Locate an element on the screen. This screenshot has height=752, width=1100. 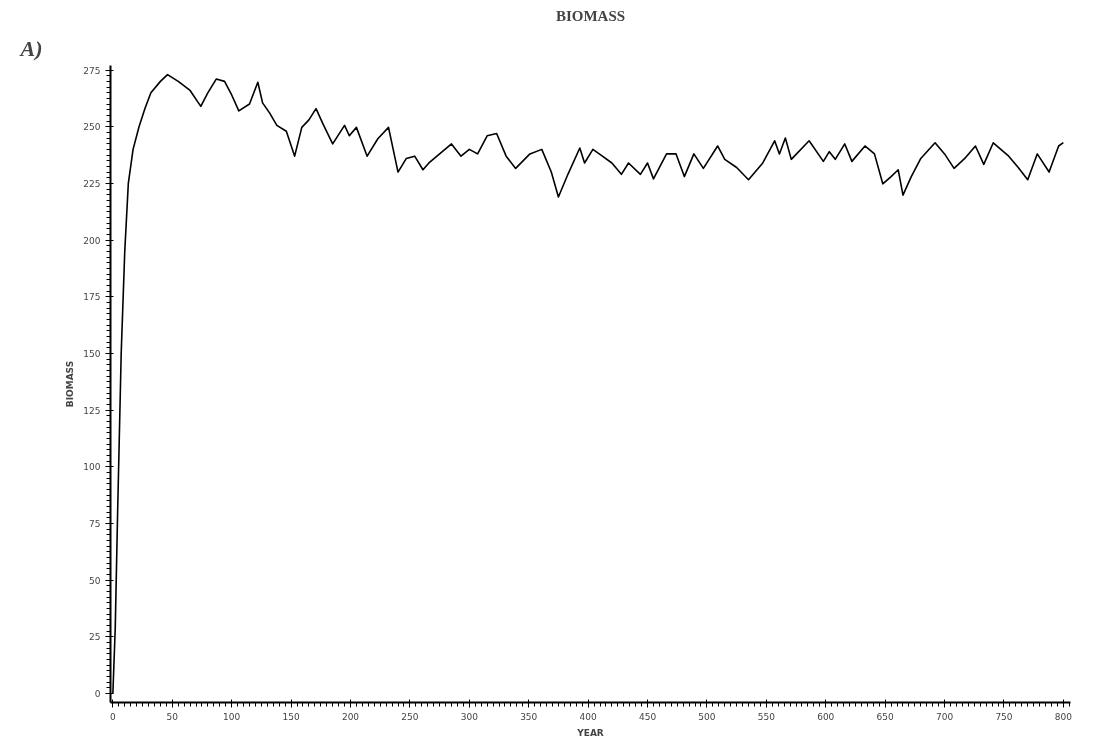
x-tick-label: 300 is located at coordinates (469, 716).